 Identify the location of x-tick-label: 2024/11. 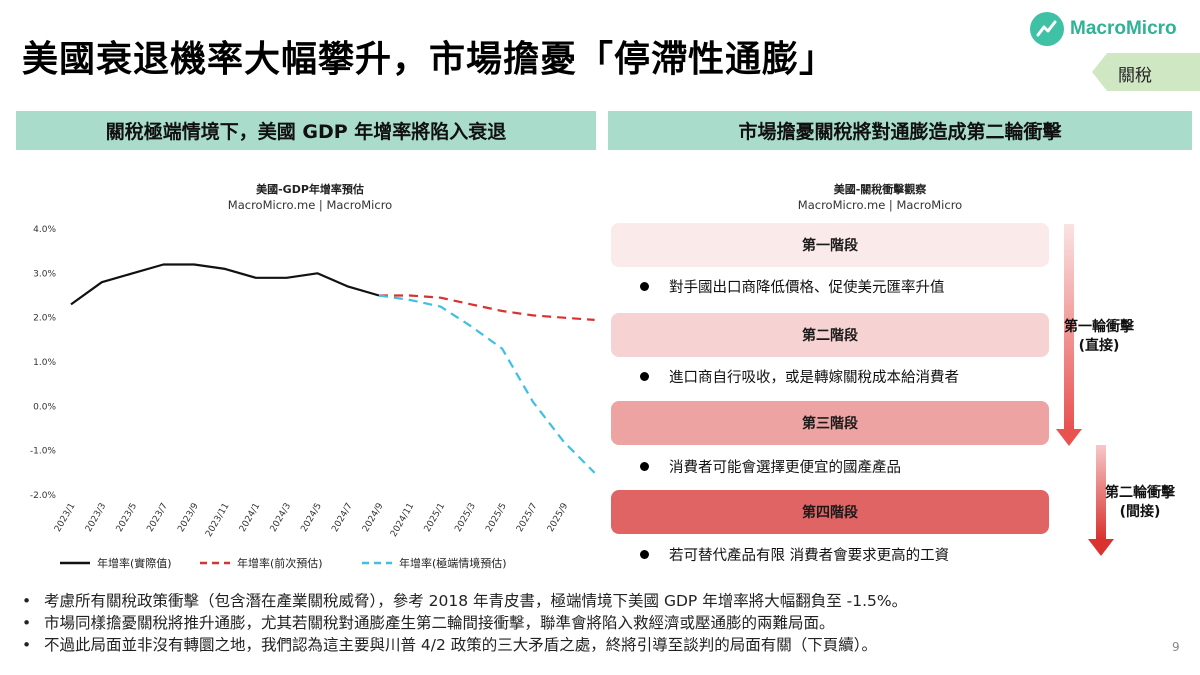
(402, 520).